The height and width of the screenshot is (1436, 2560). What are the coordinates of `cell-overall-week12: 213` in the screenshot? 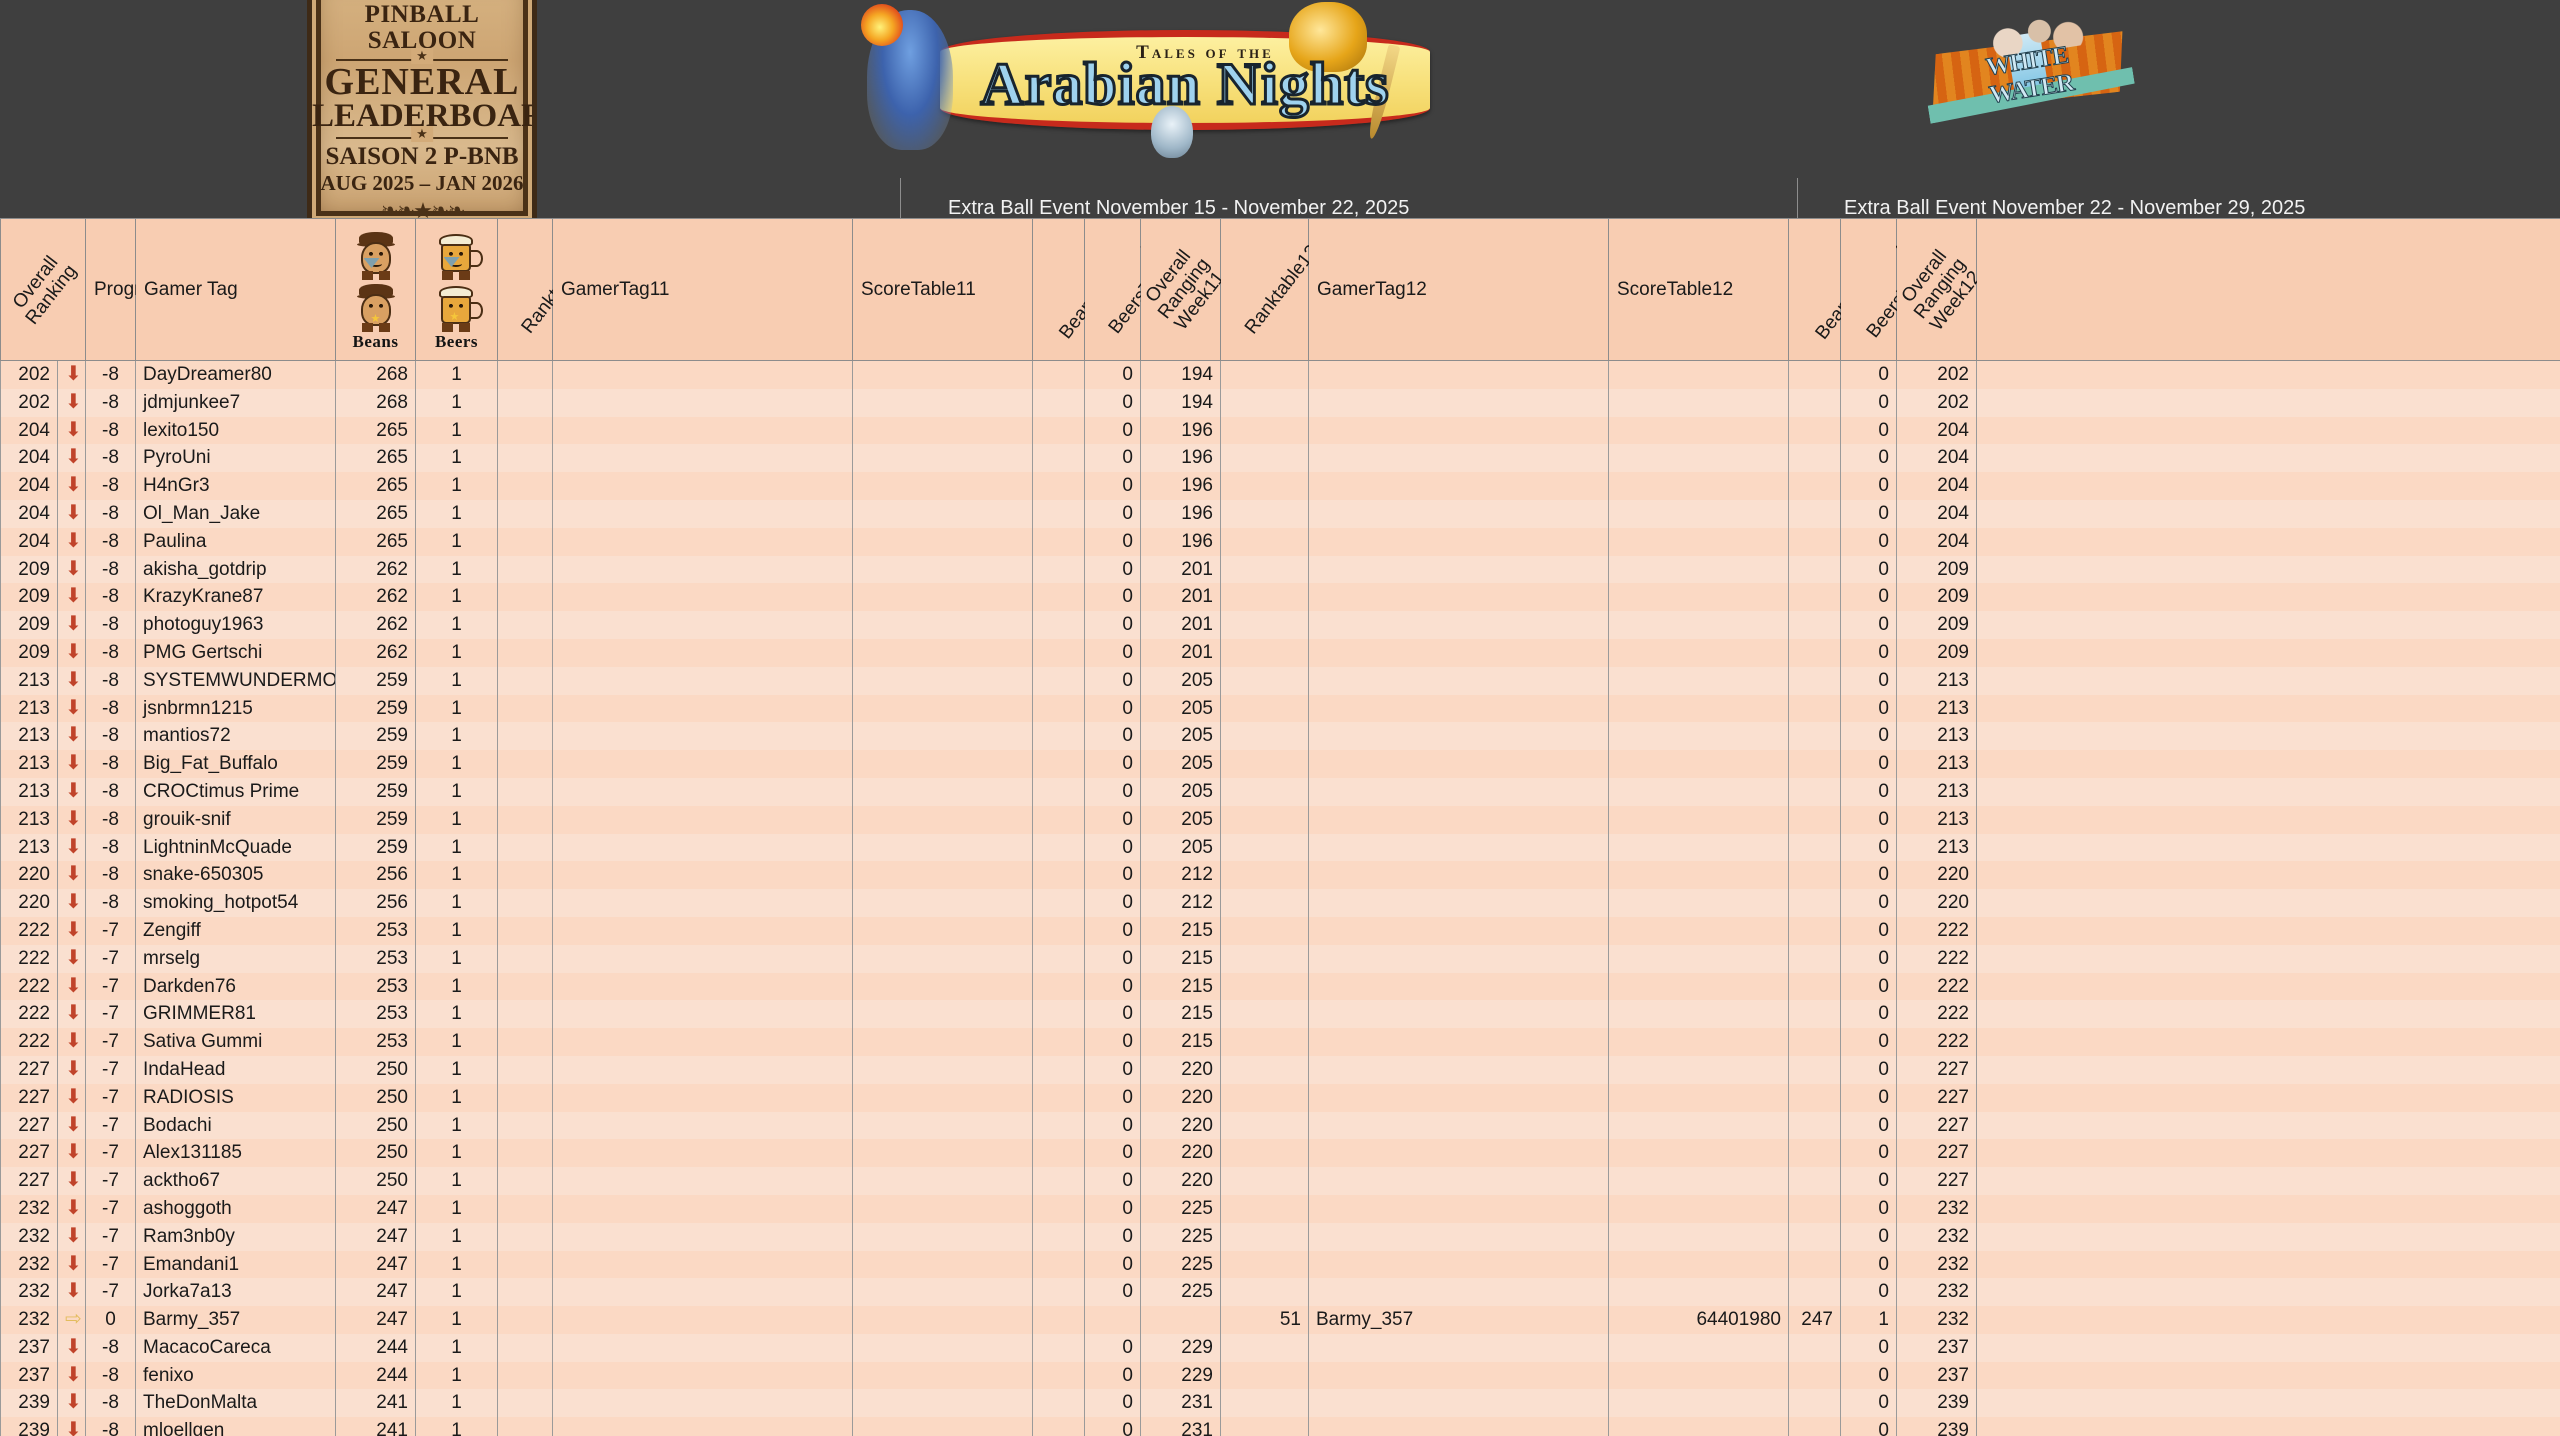 It's located at (1936, 819).